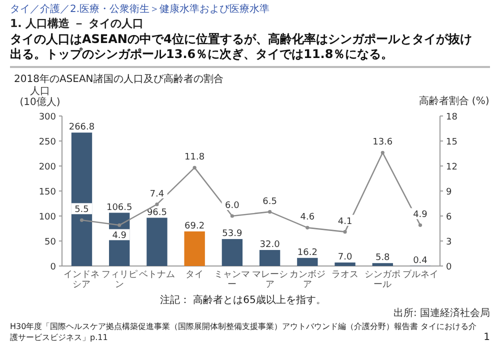 The image size is (500, 353). What do you see at coordinates (345, 275) in the screenshot?
I see `x-tick-label: ラオス` at bounding box center [345, 275].